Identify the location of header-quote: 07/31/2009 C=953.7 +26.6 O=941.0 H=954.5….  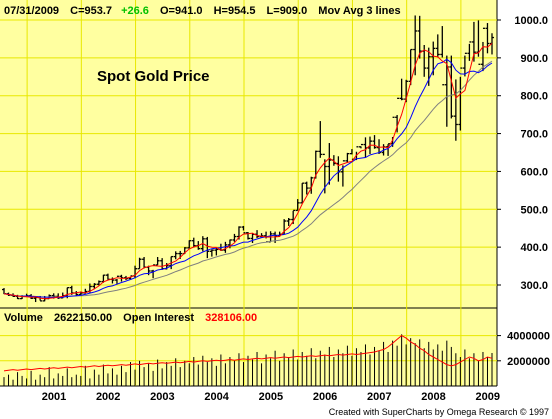
(202, 11).